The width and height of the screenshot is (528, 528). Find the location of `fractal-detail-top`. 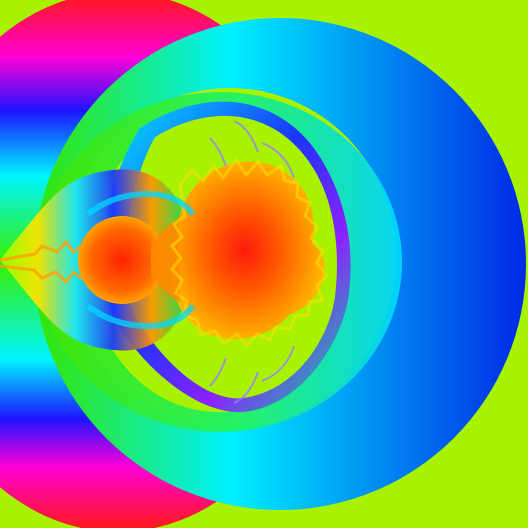

fractal-detail-top is located at coordinates (141, 203).